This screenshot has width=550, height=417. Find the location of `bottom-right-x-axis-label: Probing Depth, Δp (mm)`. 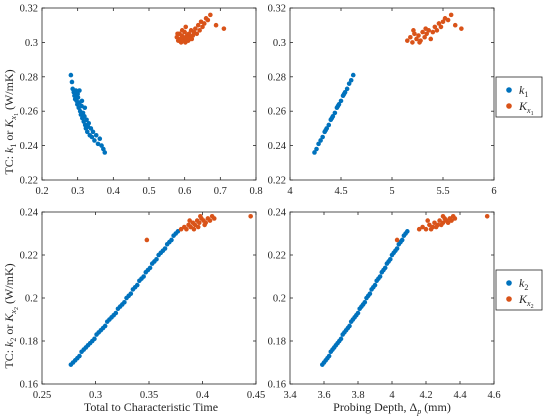

bottom-right-x-axis-label: Probing Depth, Δp (mm) is located at coordinates (392, 408).